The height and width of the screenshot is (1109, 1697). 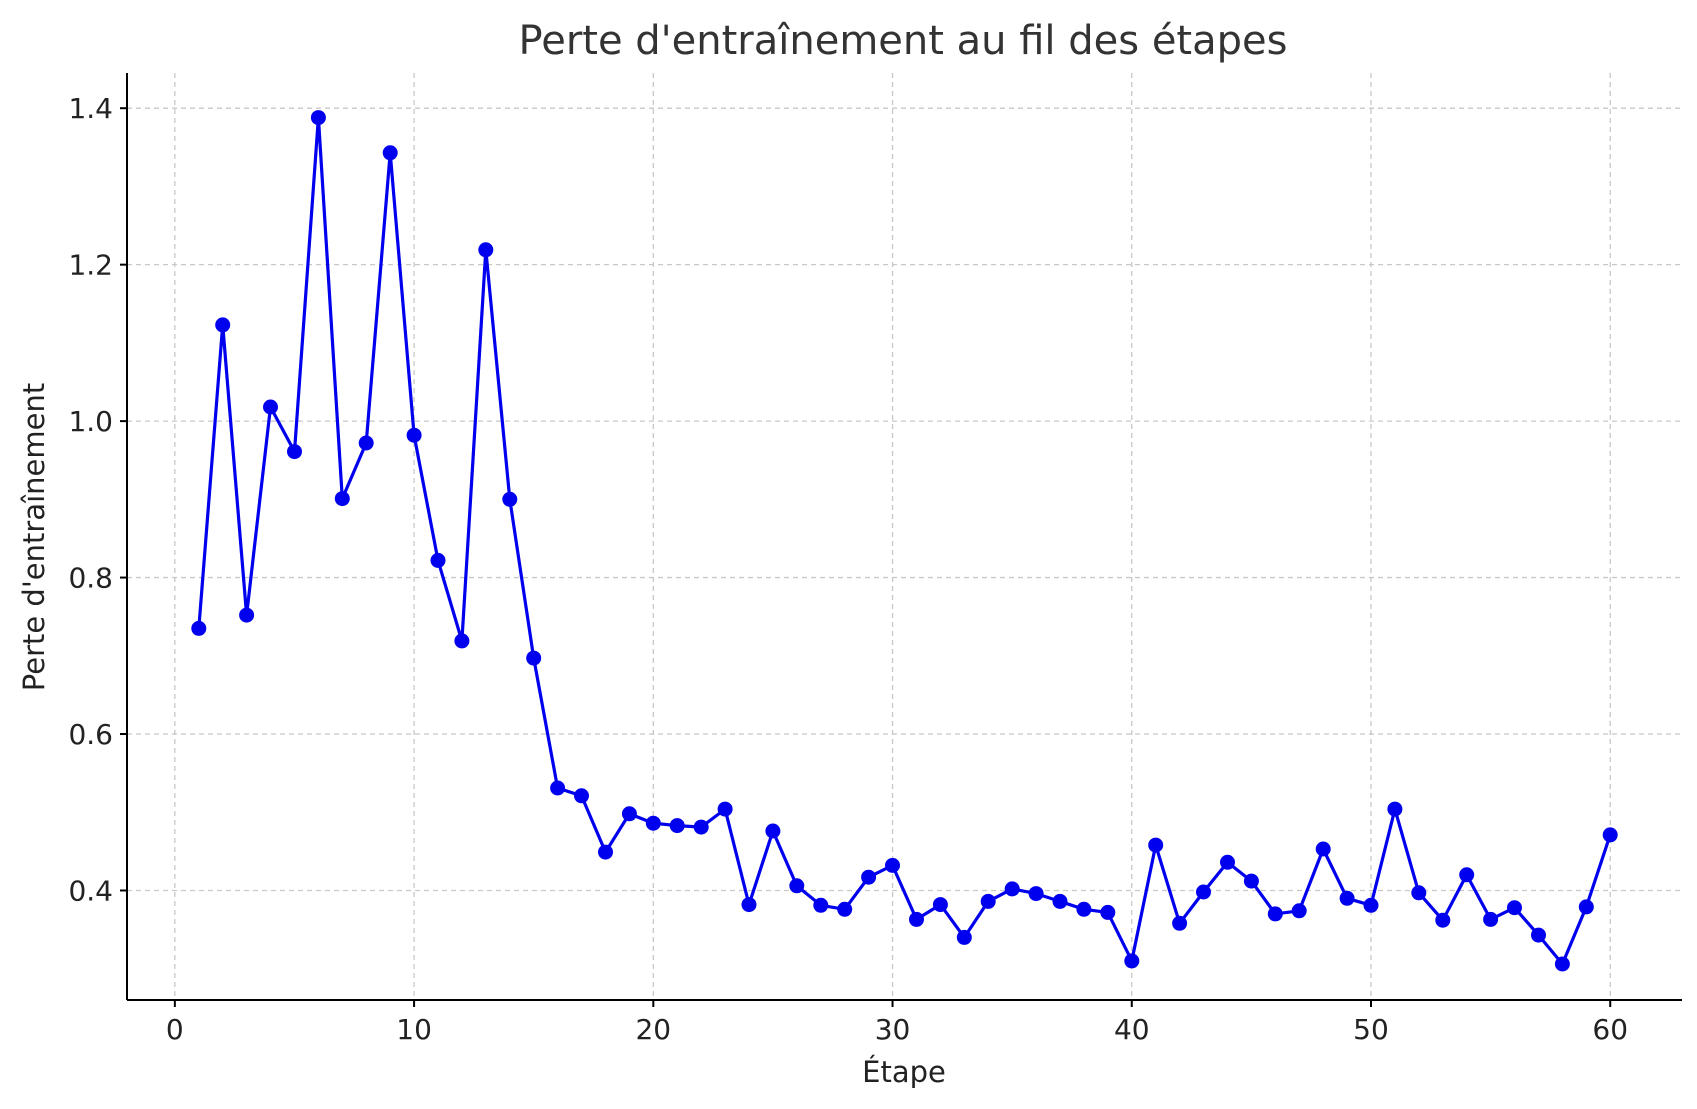 What do you see at coordinates (1610, 1029) in the screenshot?
I see `x-tick-label: 60` at bounding box center [1610, 1029].